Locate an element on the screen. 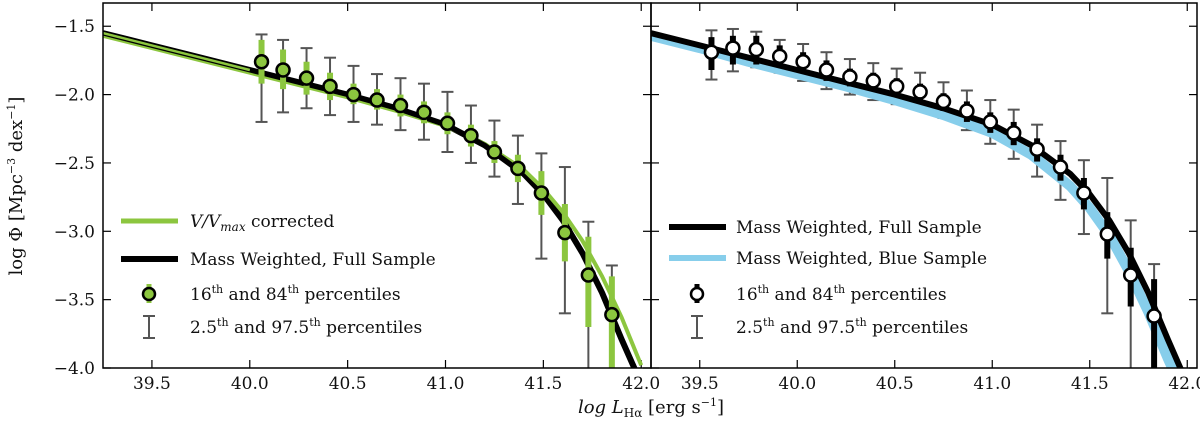 This screenshot has width=1200, height=425. y-axis-label: log Φ [Mpc−3 dex−1] is located at coordinates (16, 186).